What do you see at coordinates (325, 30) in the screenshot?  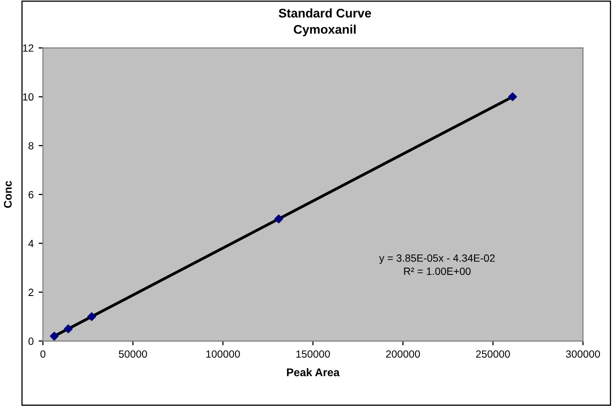 I see `chart-subtitle: Cymoxanil` at bounding box center [325, 30].